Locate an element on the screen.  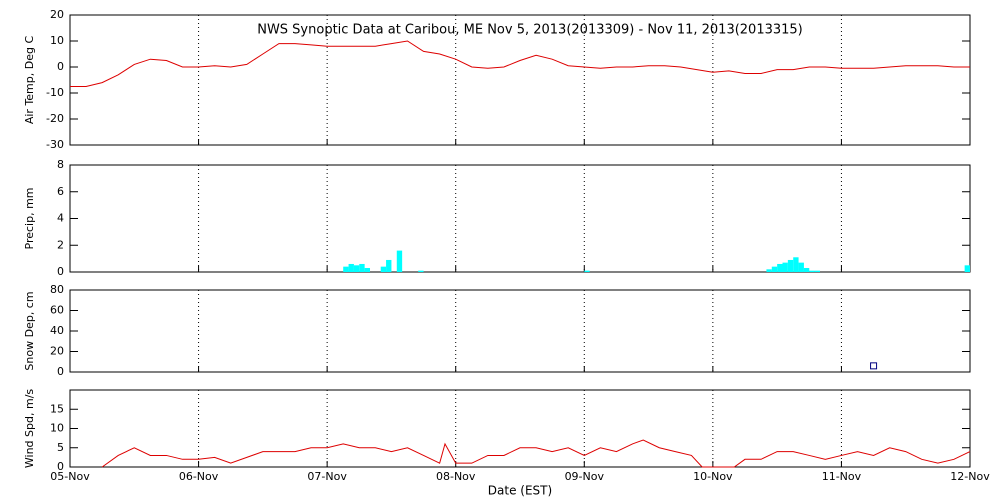
y-tick-label: -20 is located at coordinates (55, 118).